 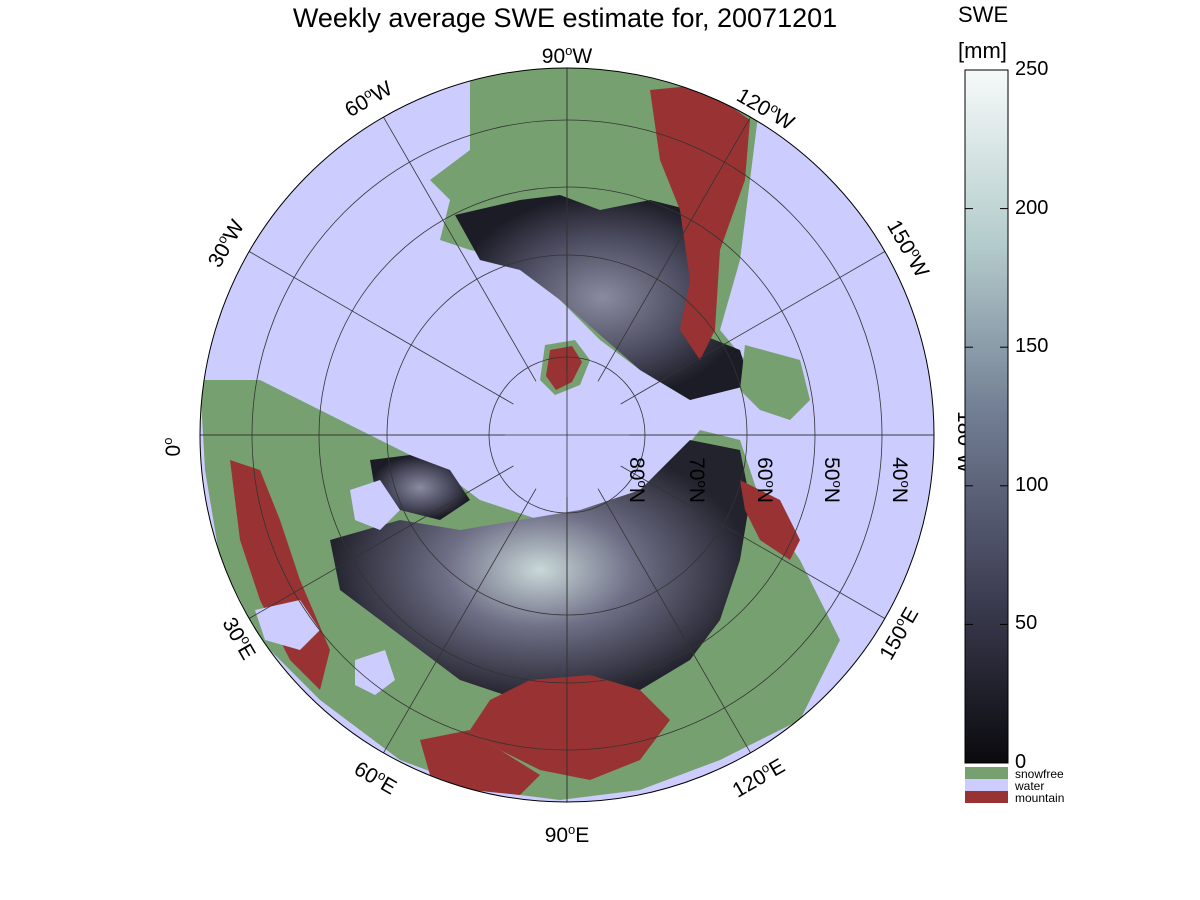 I want to click on latitude-label: 40oN, so click(x=900, y=480).